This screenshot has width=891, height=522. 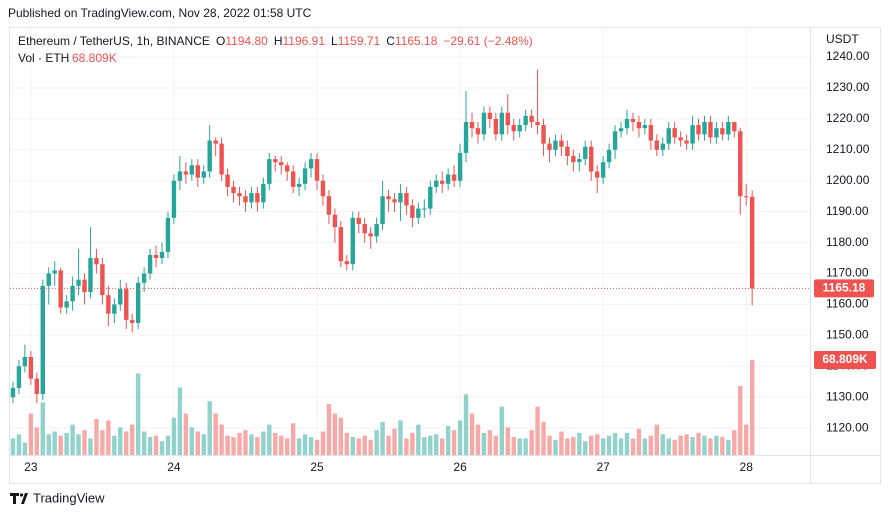 What do you see at coordinates (390, 41) in the screenshot?
I see `ohlc-part: C` at bounding box center [390, 41].